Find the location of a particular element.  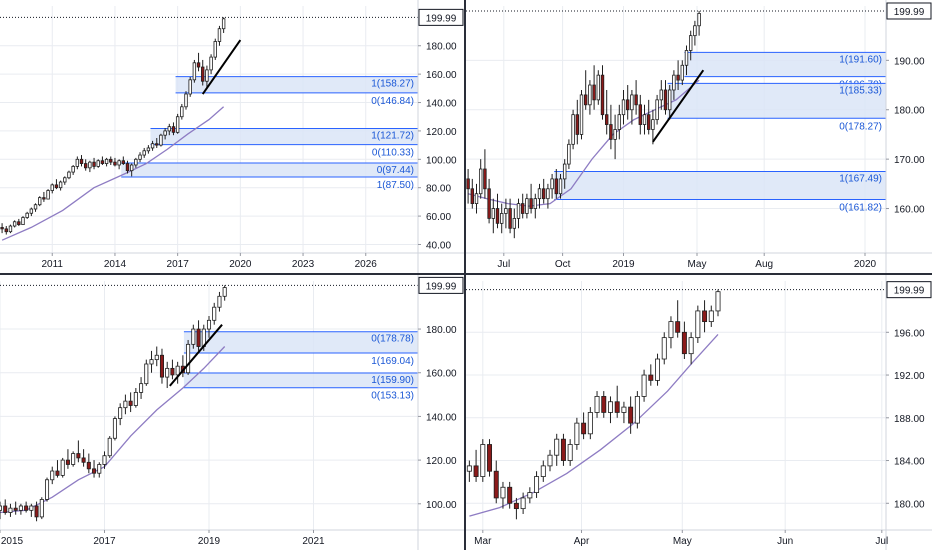

pane-divider-vertical is located at coordinates (465, 275).